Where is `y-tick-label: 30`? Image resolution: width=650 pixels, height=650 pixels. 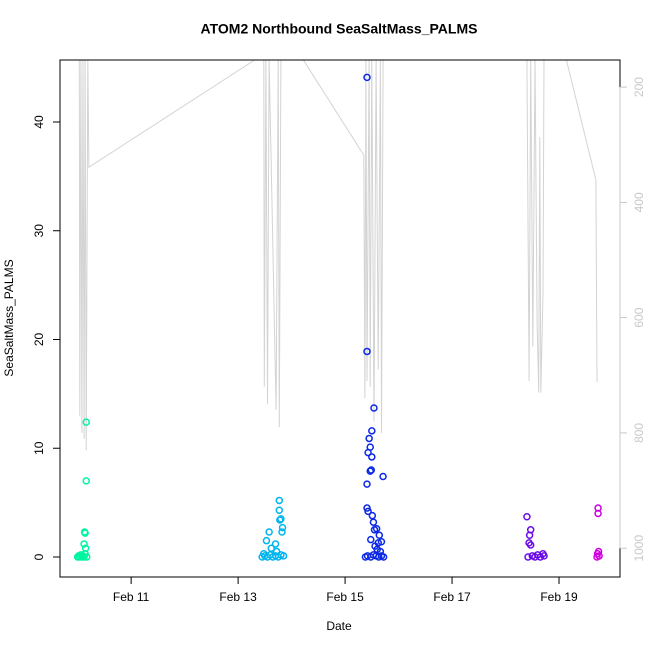
y-tick-label: 30 is located at coordinates (39, 231).